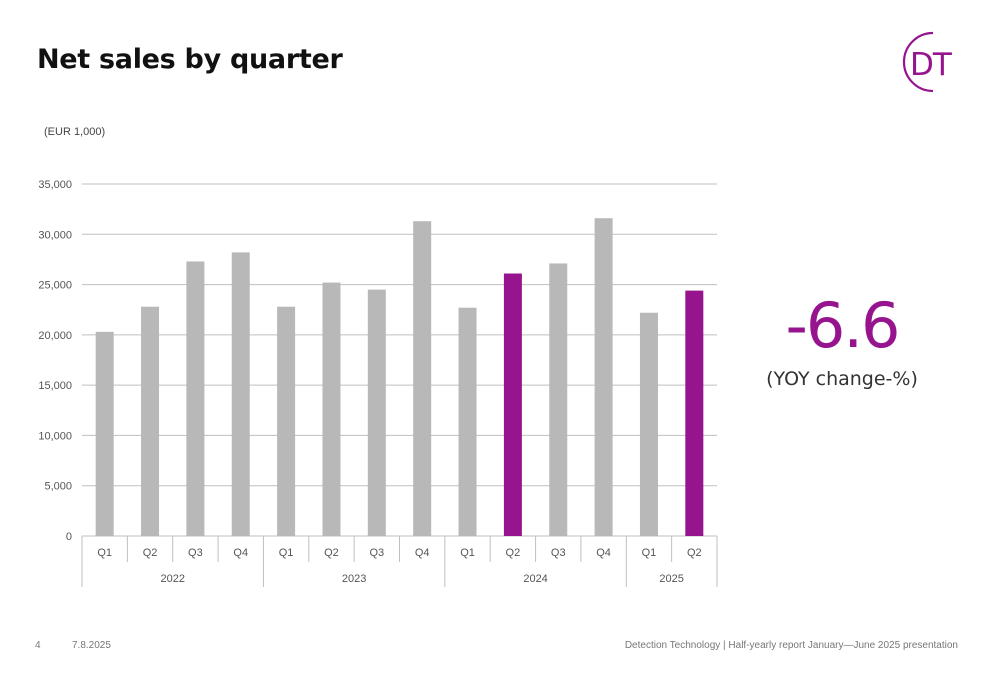 The width and height of the screenshot is (1000, 685). I want to click on bar-2022-q3, so click(195, 398).